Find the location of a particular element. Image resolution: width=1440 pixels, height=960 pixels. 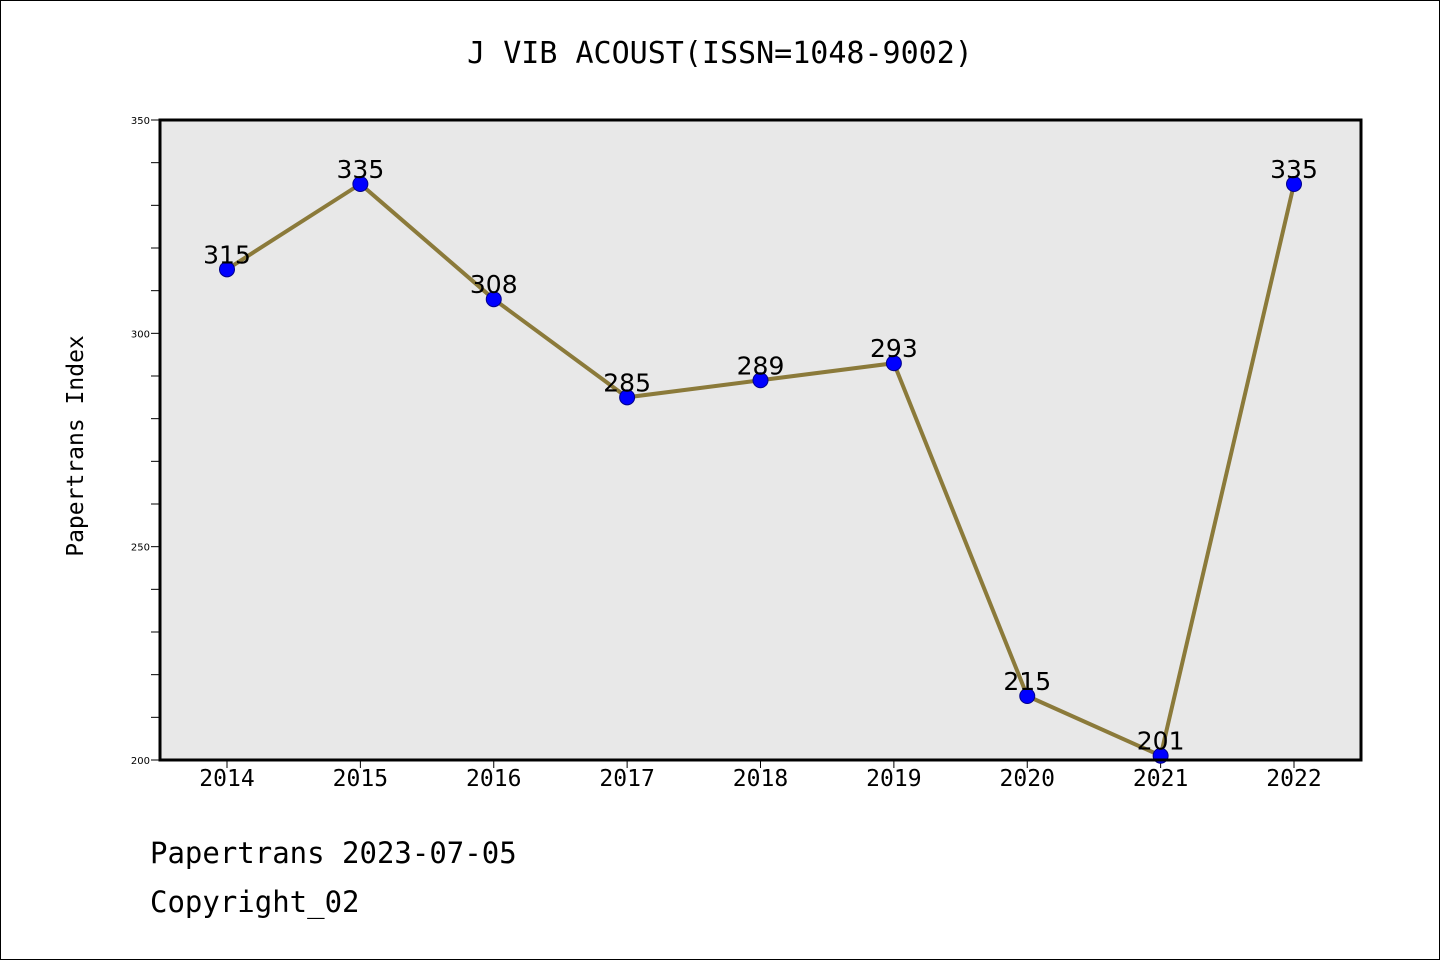

data-label: 315 is located at coordinates (227, 254).